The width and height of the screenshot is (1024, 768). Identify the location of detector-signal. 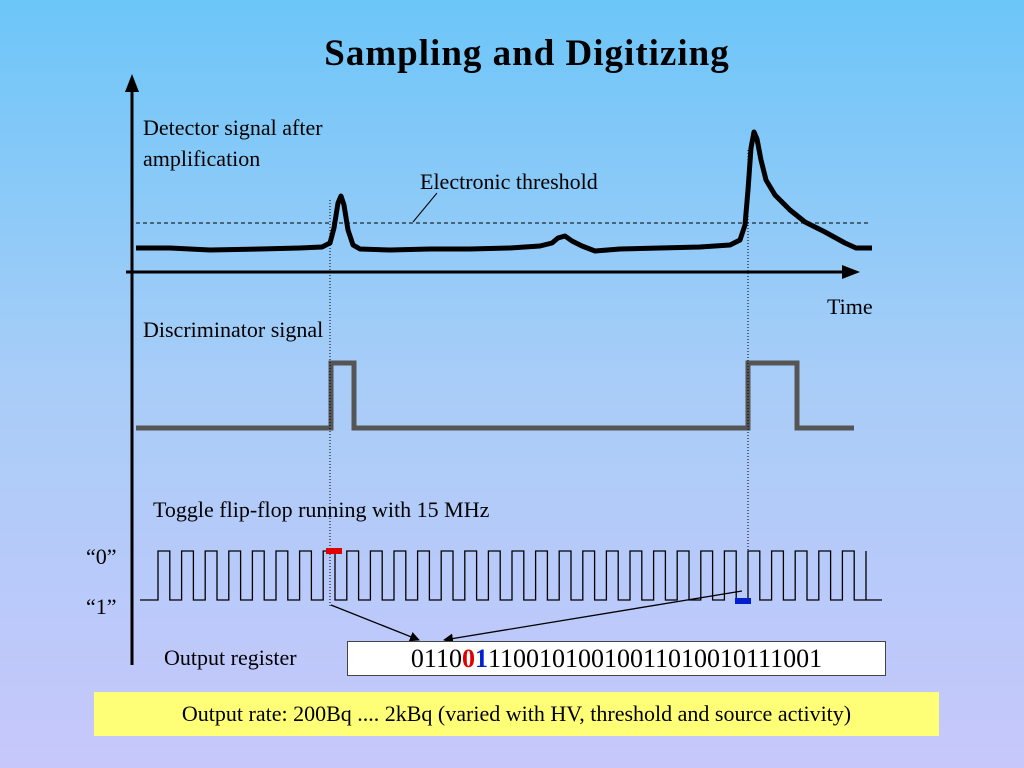
(504, 191).